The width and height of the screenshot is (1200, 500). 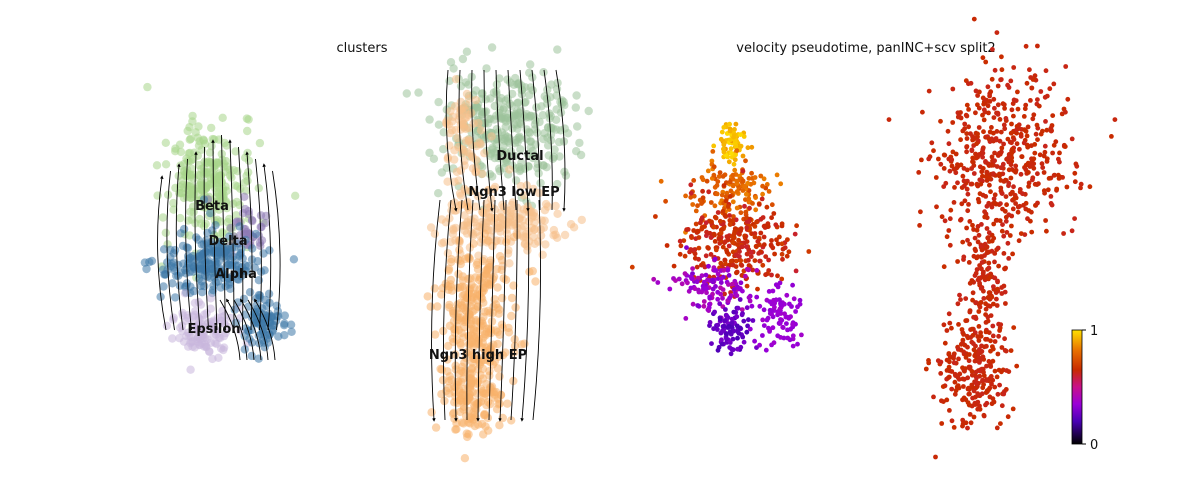 What do you see at coordinates (1094, 445) in the screenshot?
I see `colorbar-min-label: 0` at bounding box center [1094, 445].